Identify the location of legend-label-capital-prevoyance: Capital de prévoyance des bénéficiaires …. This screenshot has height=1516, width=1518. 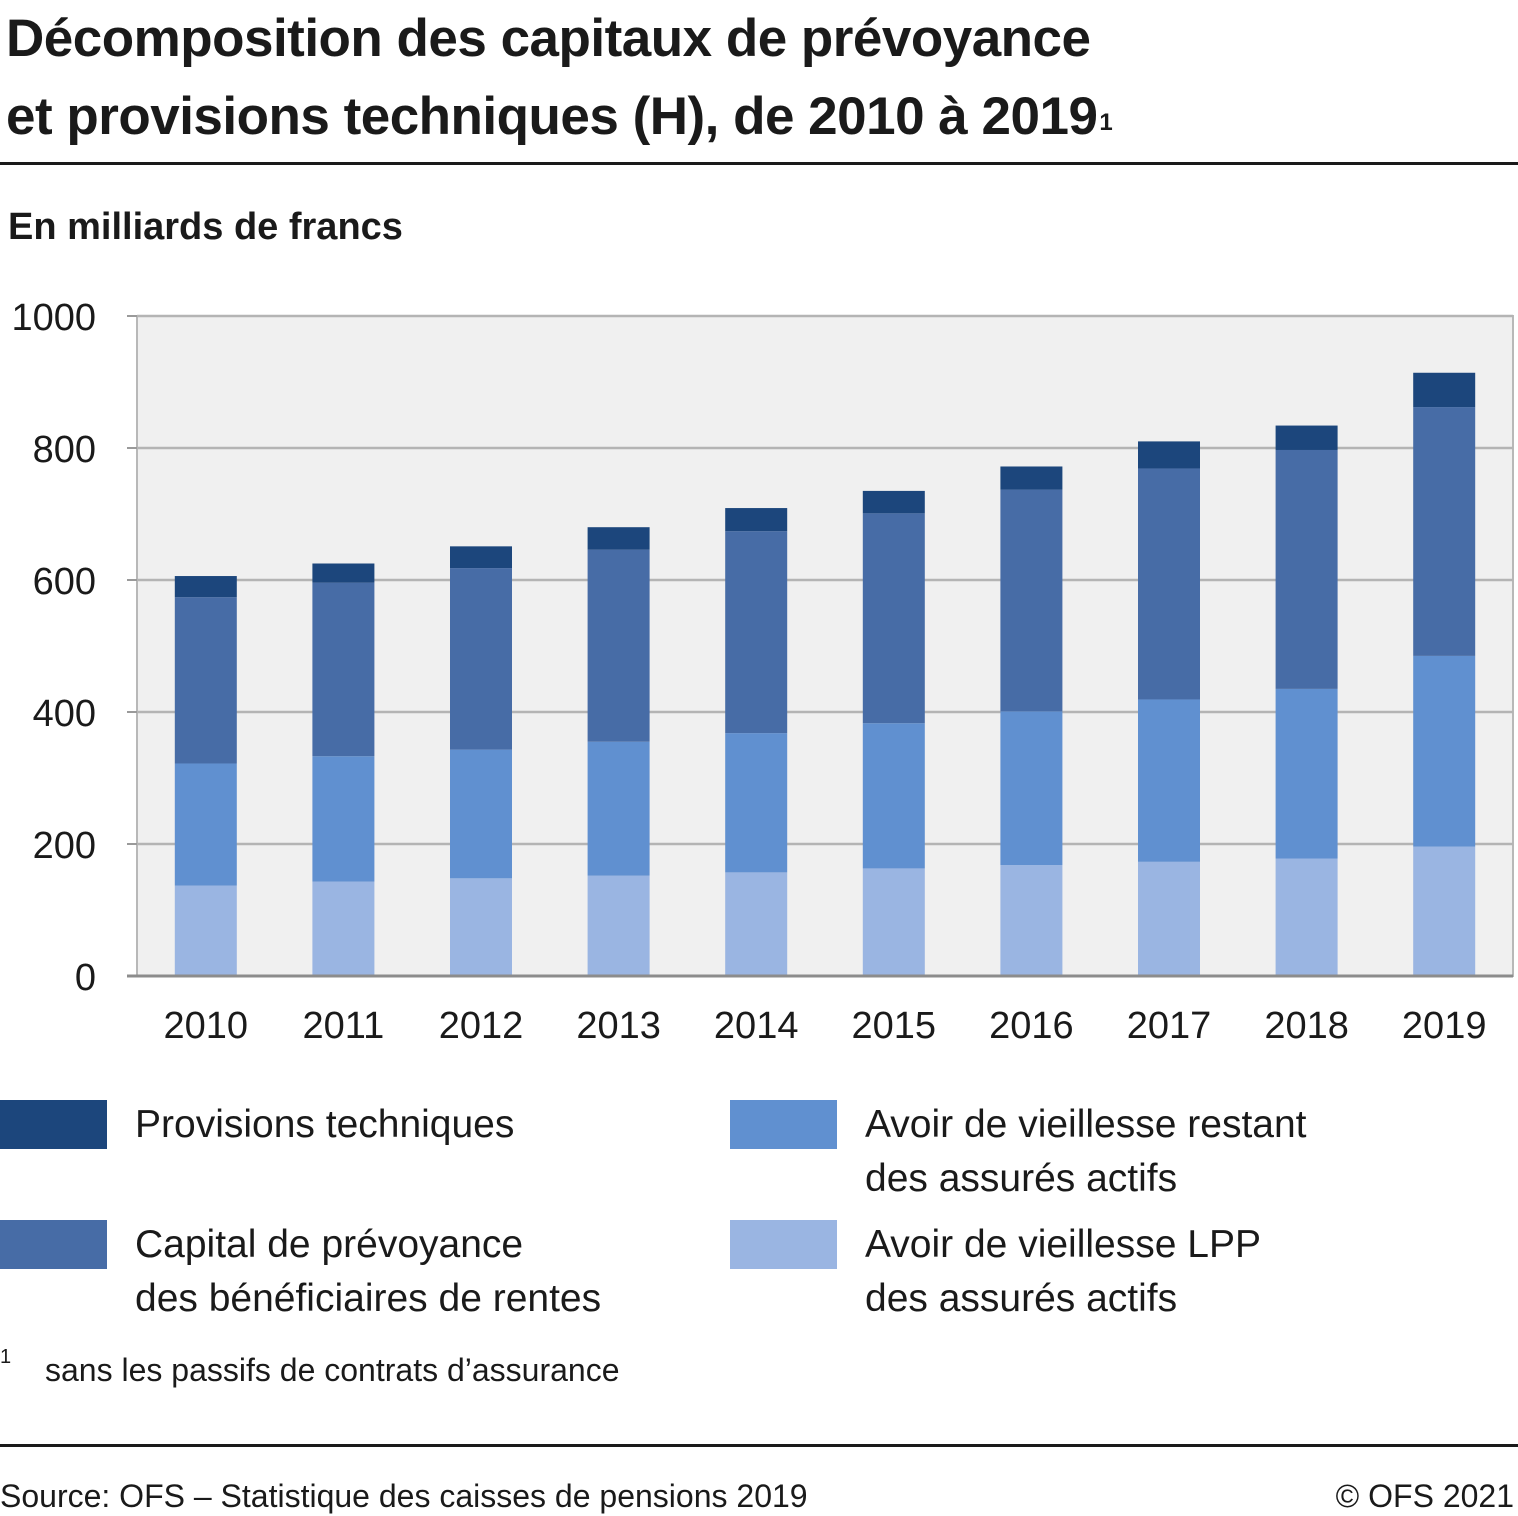
(368, 1271).